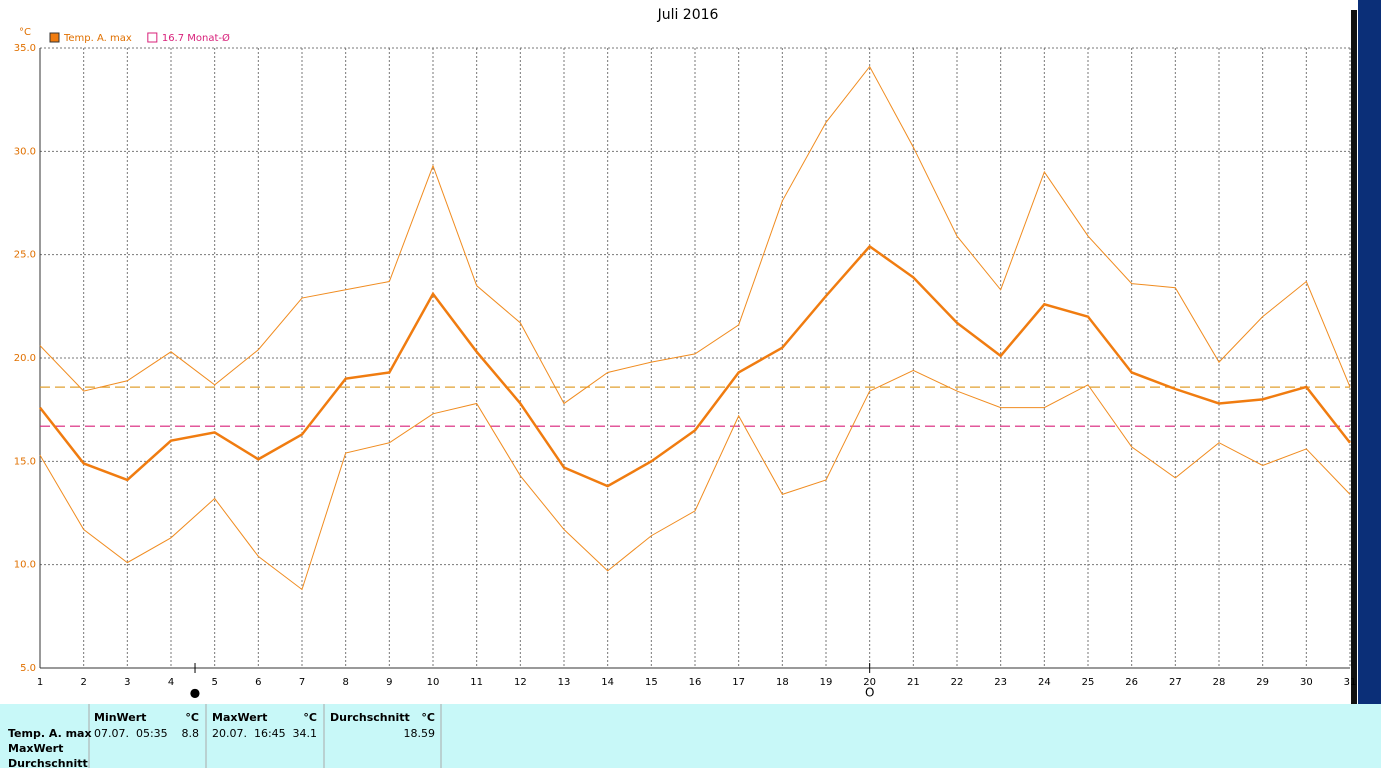  I want to click on y-tick-label: 15.0, so click(25, 461).